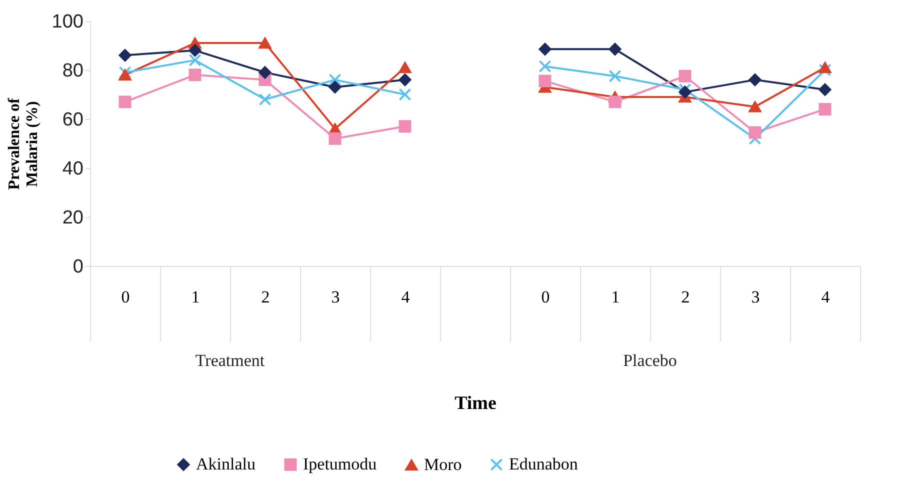  I want to click on text: Placebo, so click(650, 360).